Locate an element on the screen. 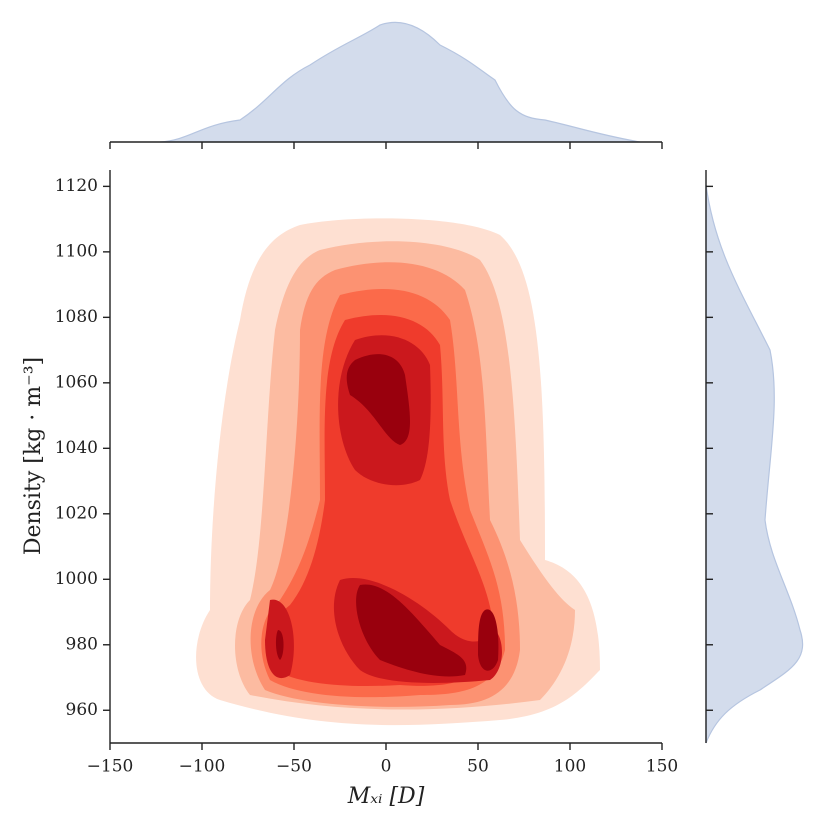 The width and height of the screenshot is (830, 830). y-tick-label: 1000 is located at coordinates (76, 579).